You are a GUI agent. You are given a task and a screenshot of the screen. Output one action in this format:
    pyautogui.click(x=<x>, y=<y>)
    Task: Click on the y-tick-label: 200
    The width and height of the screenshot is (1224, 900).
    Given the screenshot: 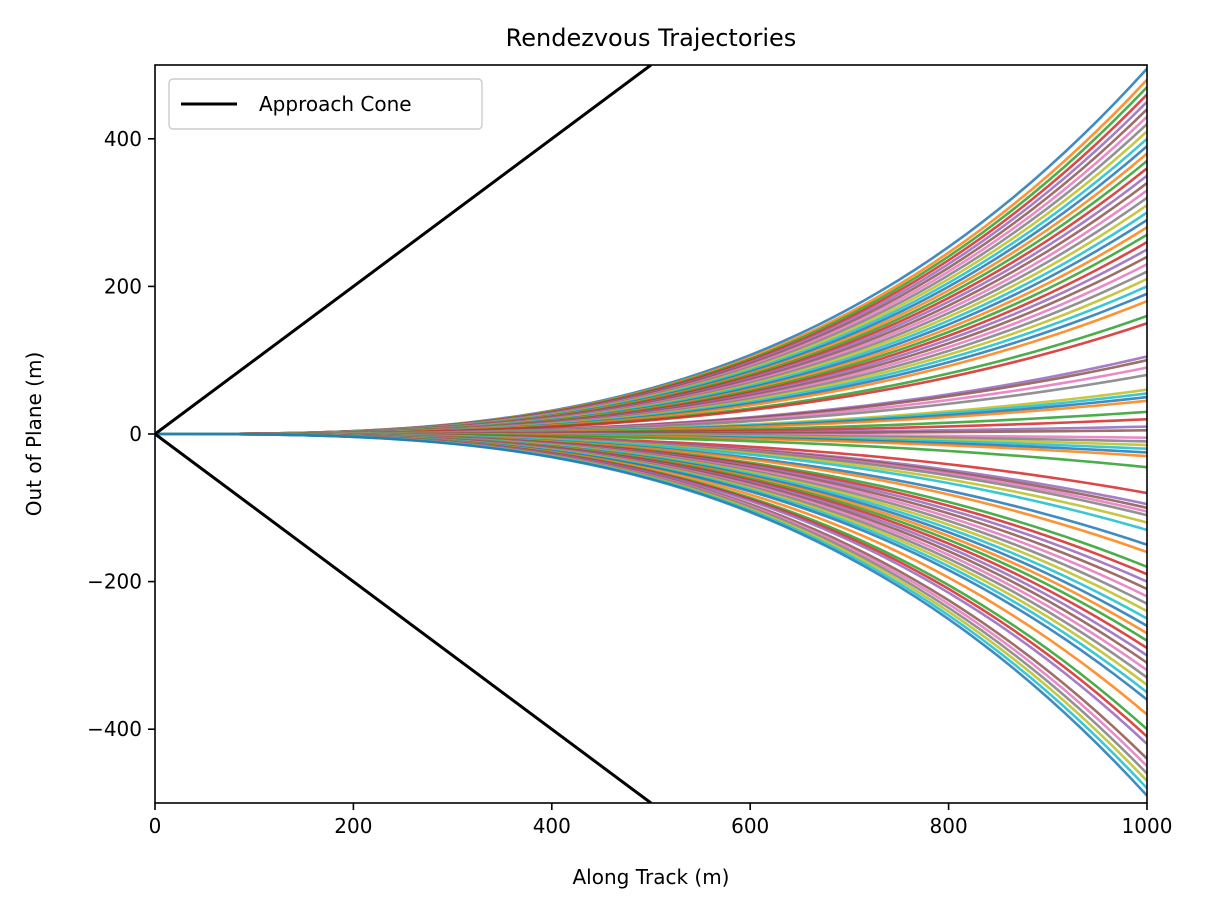 What is the action you would take?
    pyautogui.click(x=123, y=286)
    